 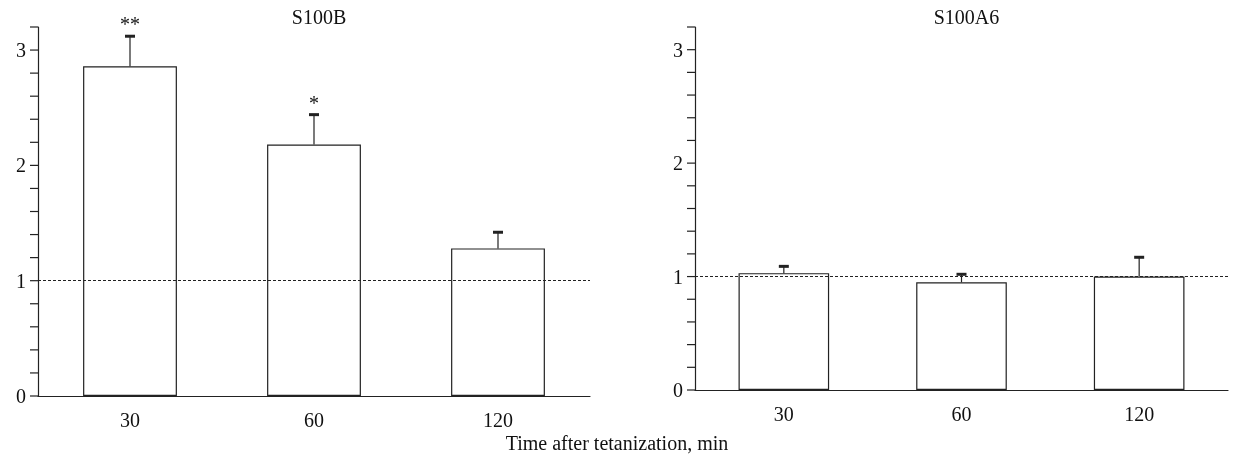 What do you see at coordinates (966, 17) in the screenshot?
I see `chart-title: S100A6` at bounding box center [966, 17].